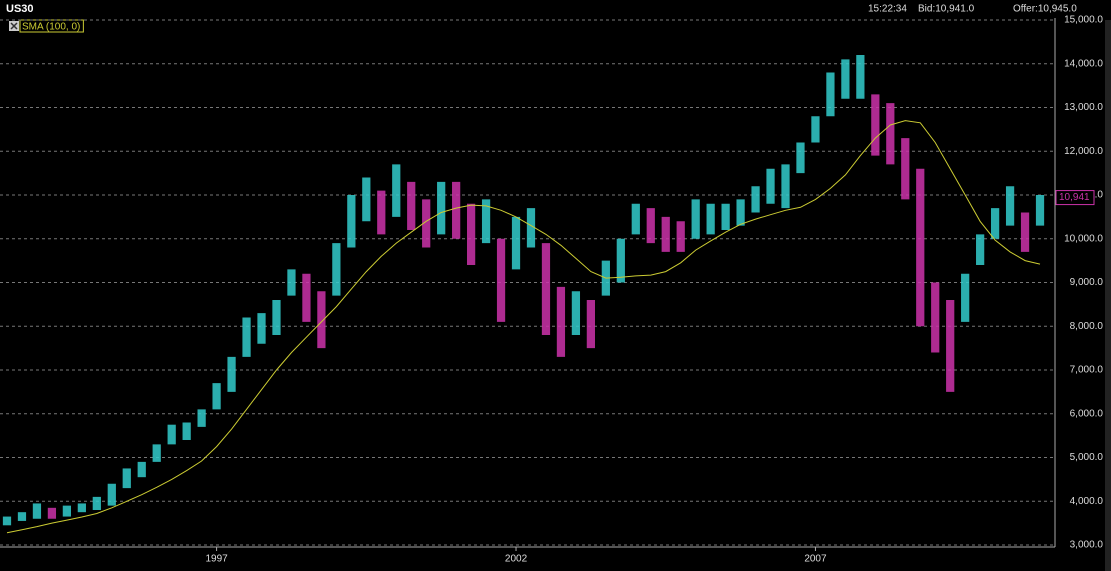  Describe the element at coordinates (20, 9) in the screenshot. I see `chart-title: US30` at that location.